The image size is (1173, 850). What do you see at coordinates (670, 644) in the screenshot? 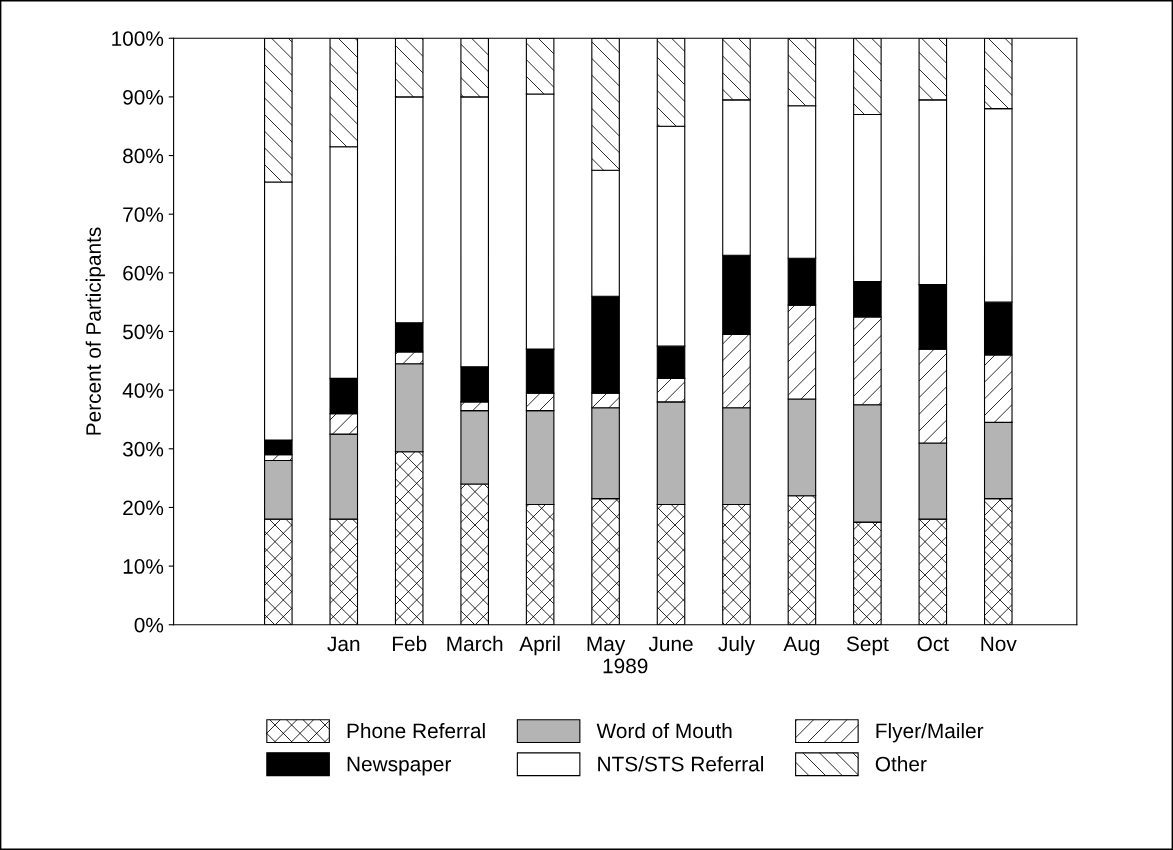
I see `x-tick-label: June` at bounding box center [670, 644].